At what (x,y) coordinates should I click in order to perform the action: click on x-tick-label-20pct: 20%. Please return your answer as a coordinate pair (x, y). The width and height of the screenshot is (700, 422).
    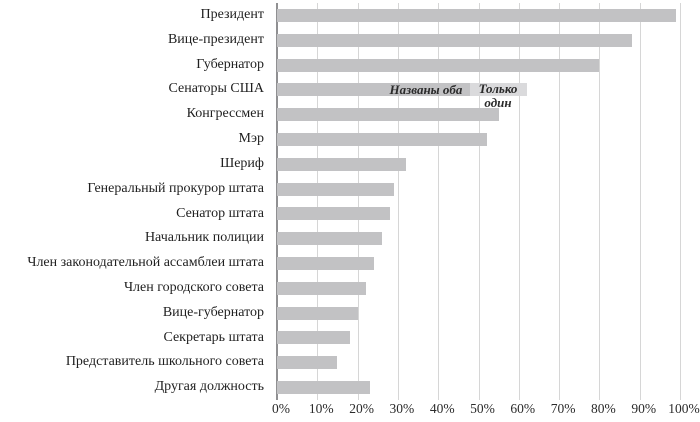
    Looking at the image, I should click on (361, 408).